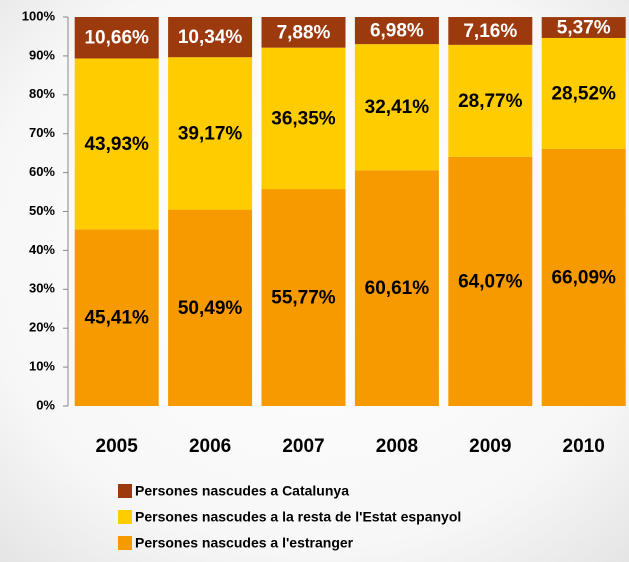 The height and width of the screenshot is (562, 629). Describe the element at coordinates (42, 93) in the screenshot. I see `y-tick-label: 80%` at that location.